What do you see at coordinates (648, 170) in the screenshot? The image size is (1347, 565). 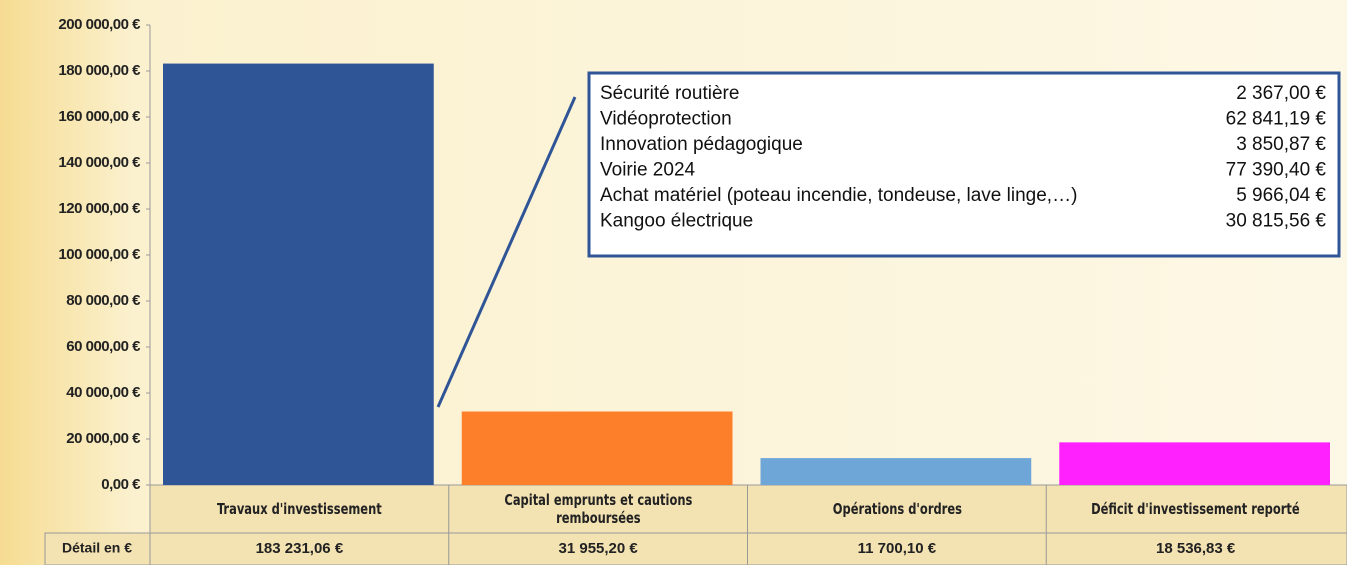 I see `callout-item: Voirie 2024` at bounding box center [648, 170].